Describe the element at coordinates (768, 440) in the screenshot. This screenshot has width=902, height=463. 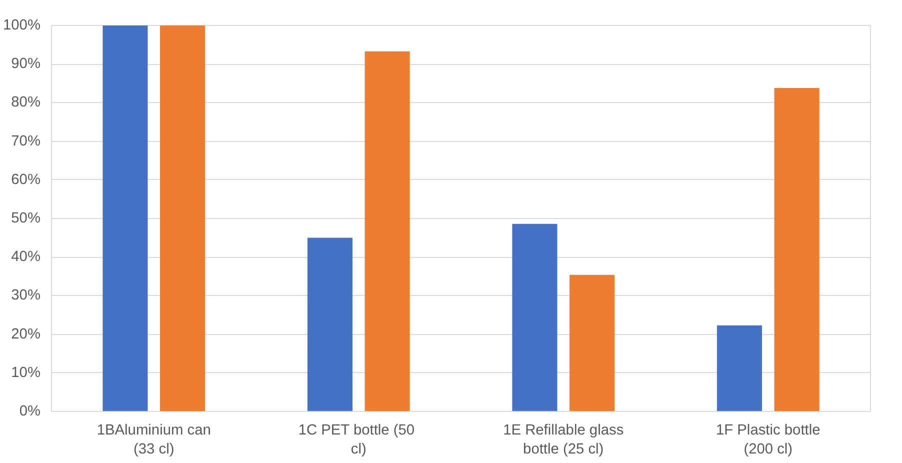
I see `x-tick-label: 1F Plastic bottle (200 cl)` at that location.